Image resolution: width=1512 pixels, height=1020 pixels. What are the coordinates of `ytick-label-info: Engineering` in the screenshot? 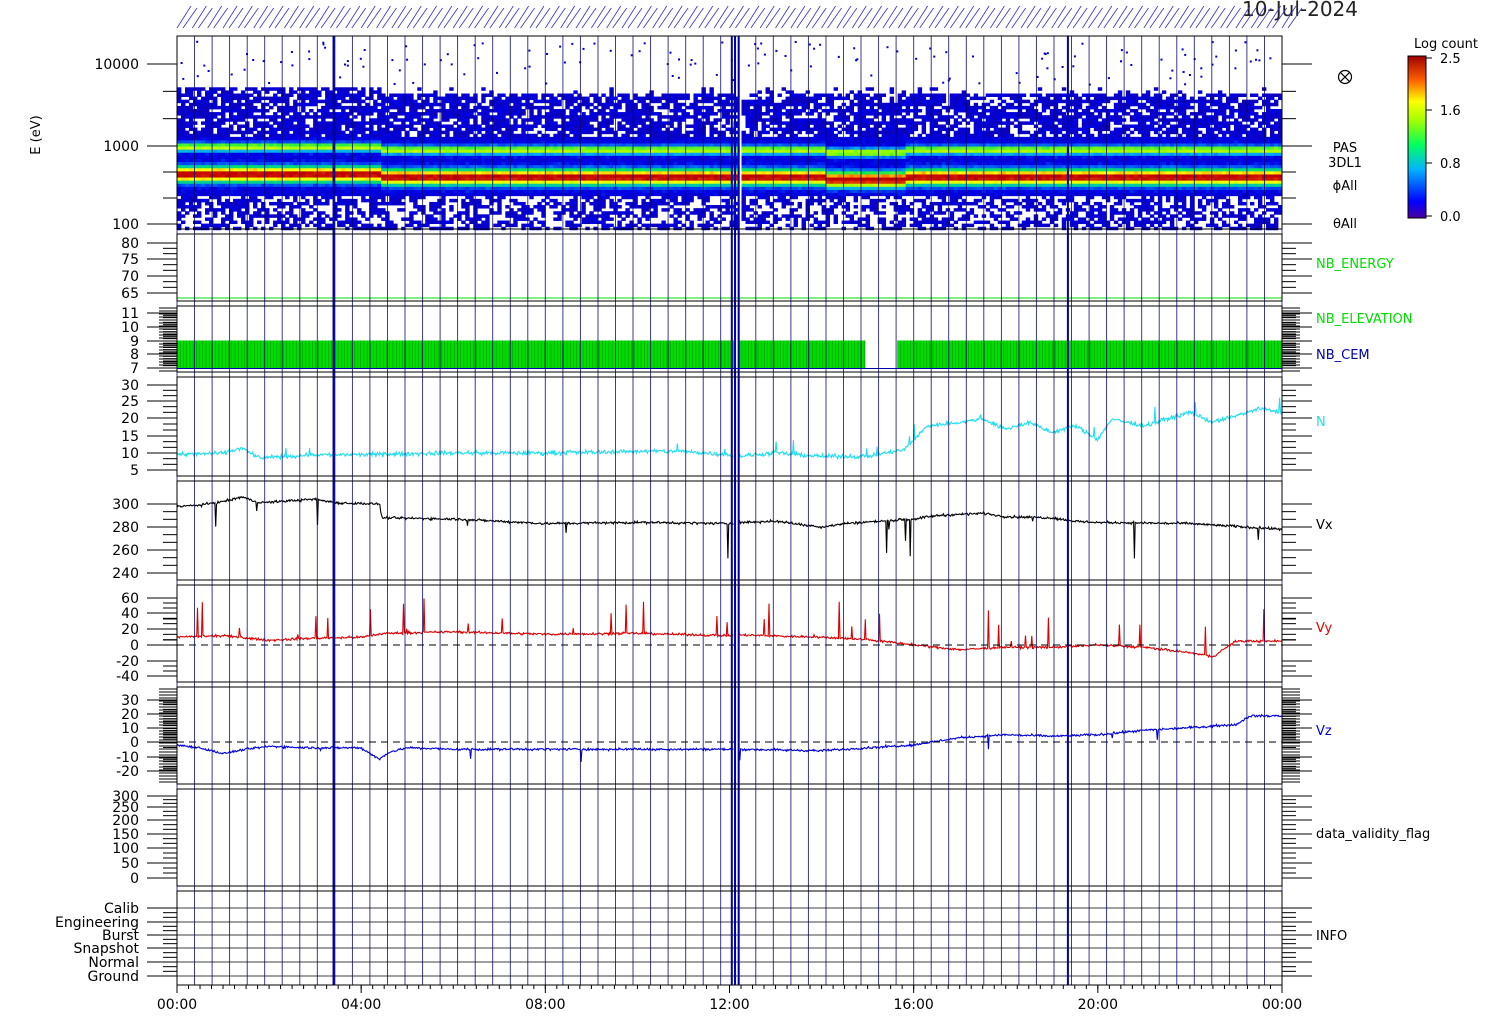 It's located at (97, 923).